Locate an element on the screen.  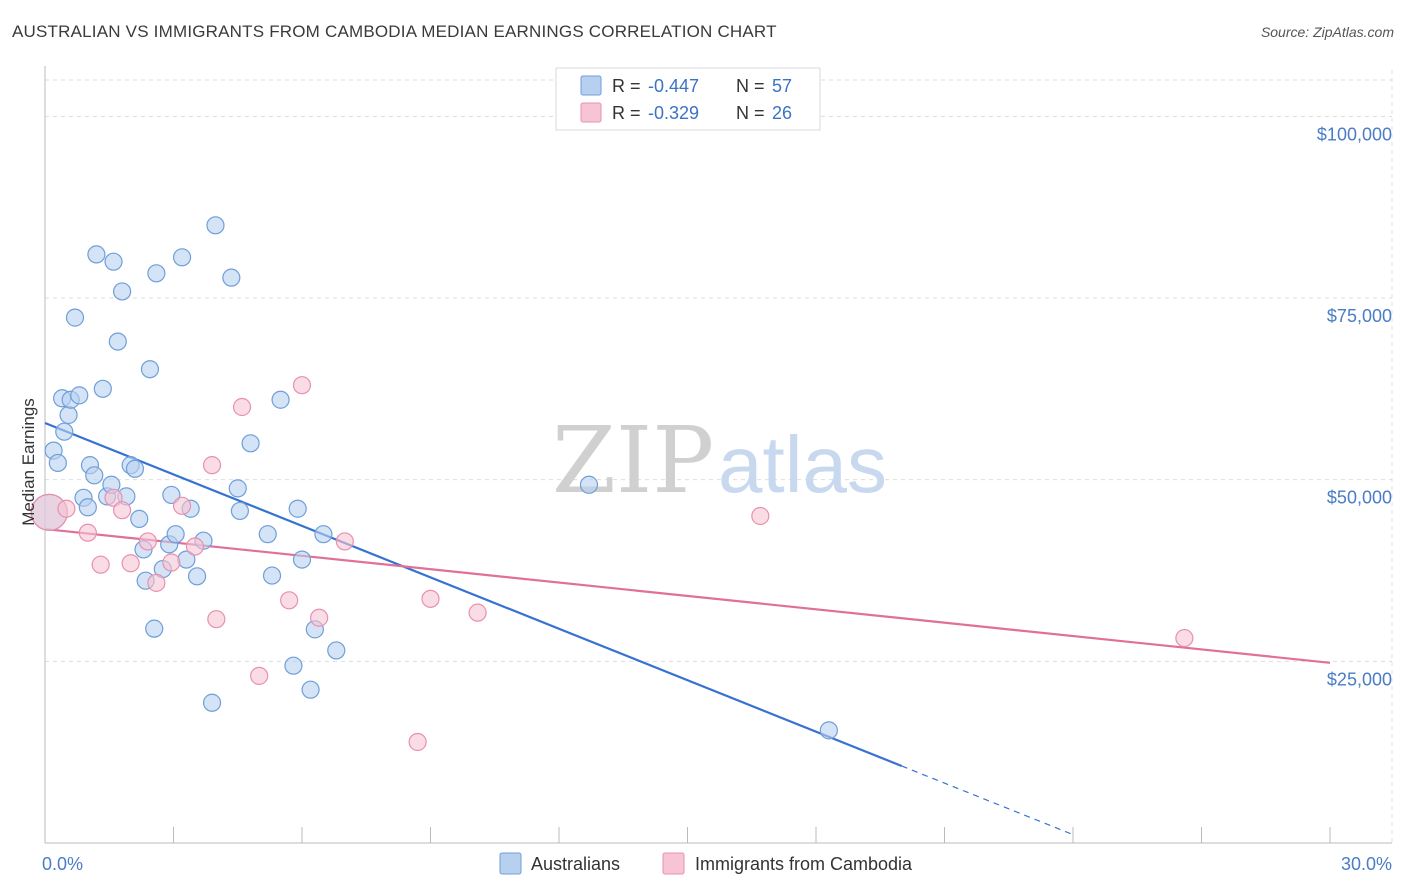
legend-bottom-label-cambodia: Immigrants from Cambodia is located at coordinates (804, 864).